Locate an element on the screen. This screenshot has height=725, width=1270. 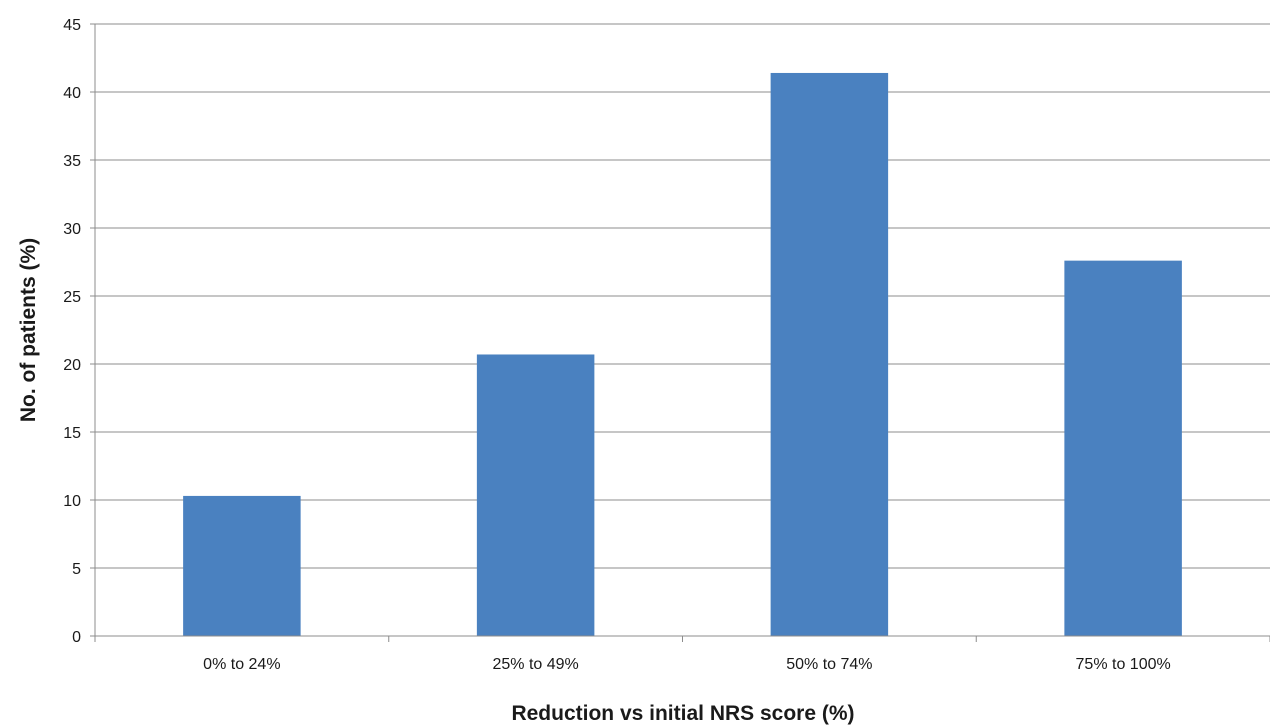
x-tick-label: 0% to 24% is located at coordinates (241, 664).